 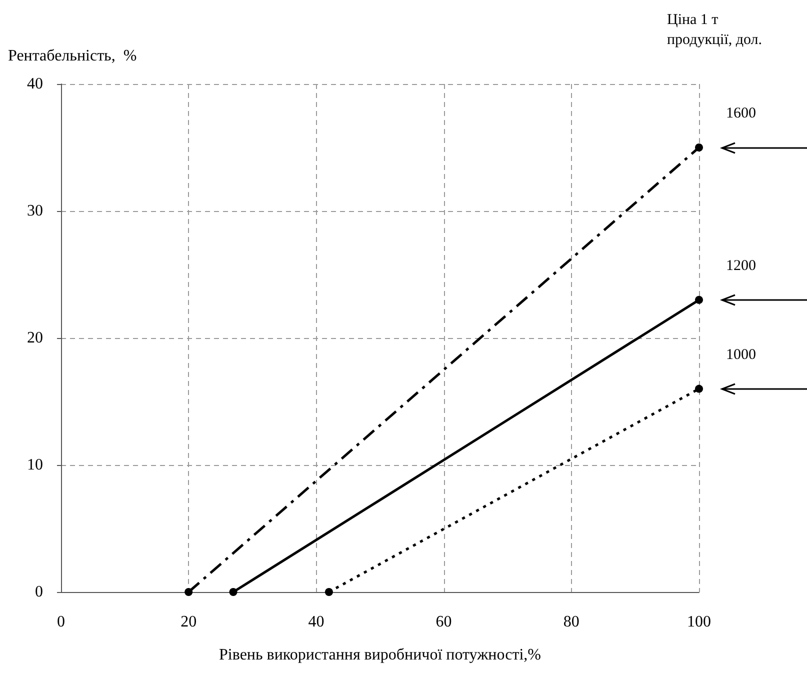 What do you see at coordinates (714, 30) in the screenshot?
I see `legend-title: Ціна 1 т продукції, дол.` at bounding box center [714, 30].